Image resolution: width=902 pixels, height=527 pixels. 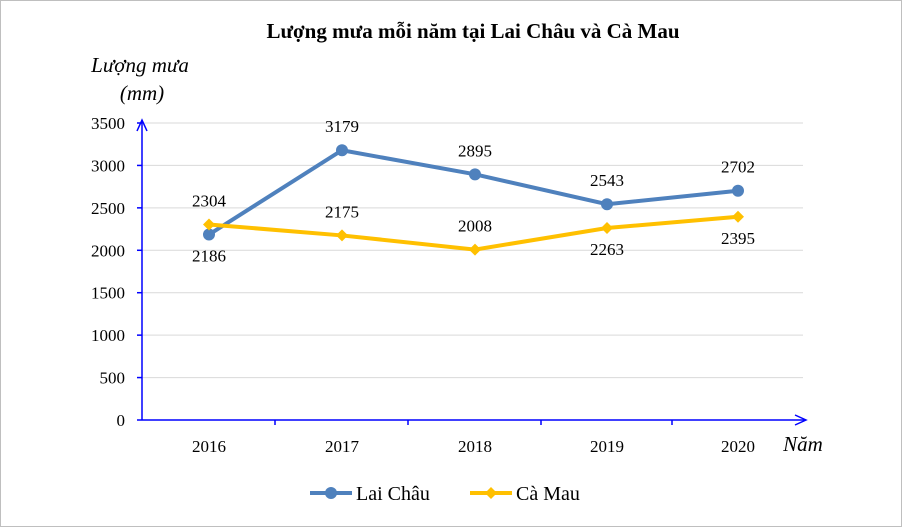 I want to click on y-axis-arrow-icon, so click(x=142, y=125).